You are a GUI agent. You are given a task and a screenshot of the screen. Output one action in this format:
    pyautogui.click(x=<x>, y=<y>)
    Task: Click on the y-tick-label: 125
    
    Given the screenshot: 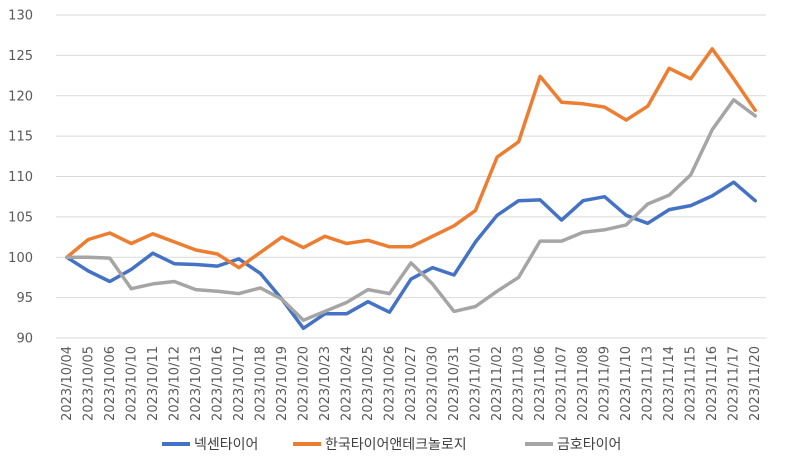 What is the action you would take?
    pyautogui.click(x=20, y=56)
    